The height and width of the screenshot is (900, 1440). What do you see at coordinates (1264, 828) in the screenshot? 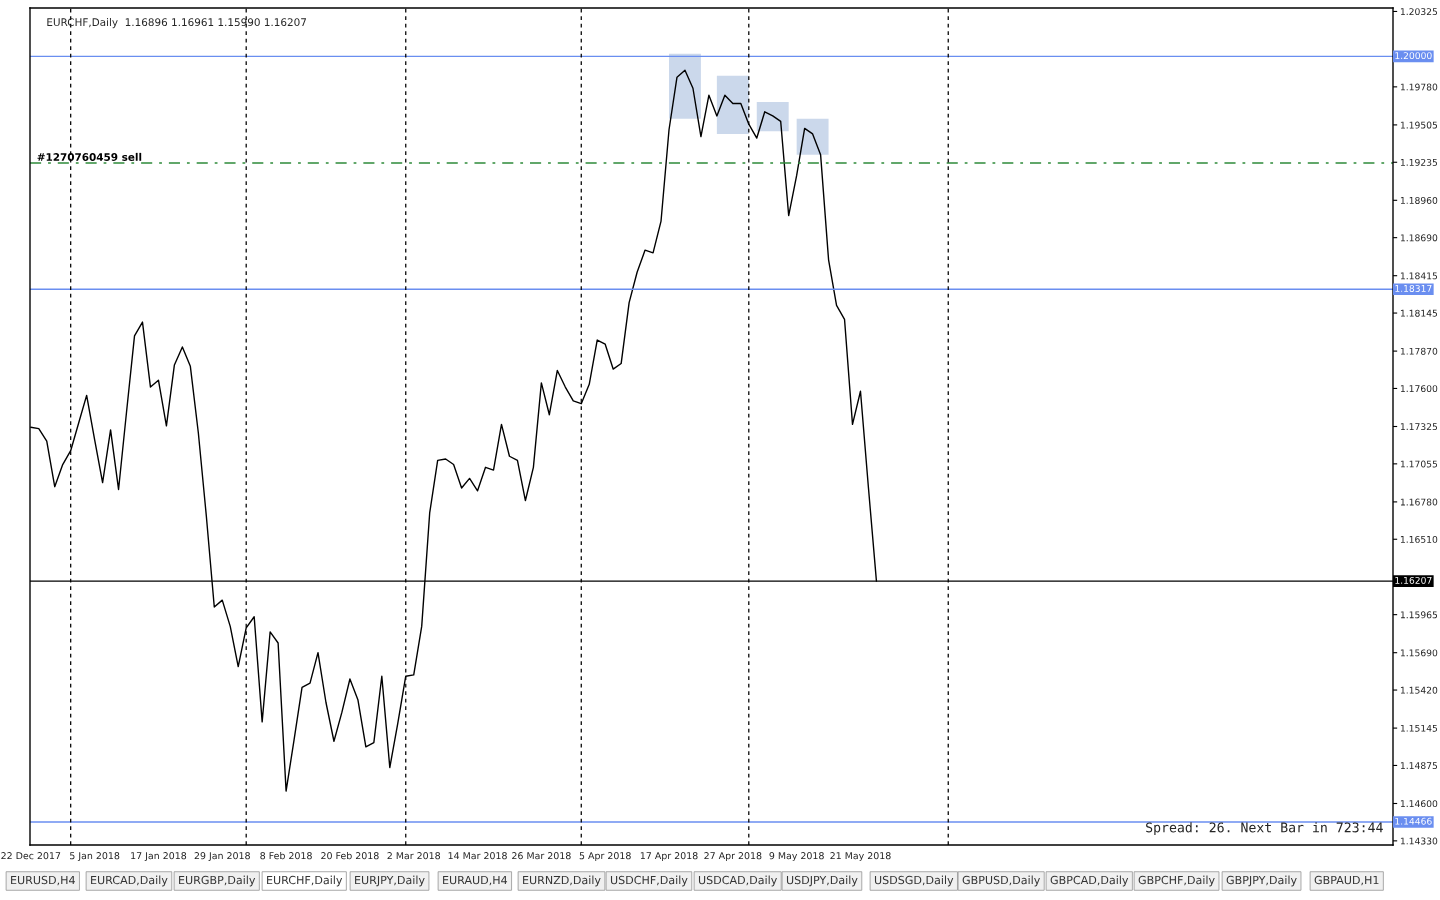
I see `annotation: Spread: 26. Next Bar in 723:44` at bounding box center [1264, 828].